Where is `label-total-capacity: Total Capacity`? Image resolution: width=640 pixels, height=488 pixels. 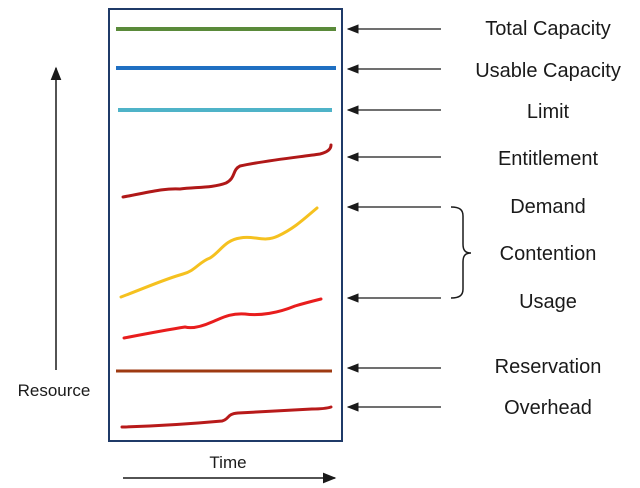 label-total-capacity: Total Capacity is located at coordinates (548, 29).